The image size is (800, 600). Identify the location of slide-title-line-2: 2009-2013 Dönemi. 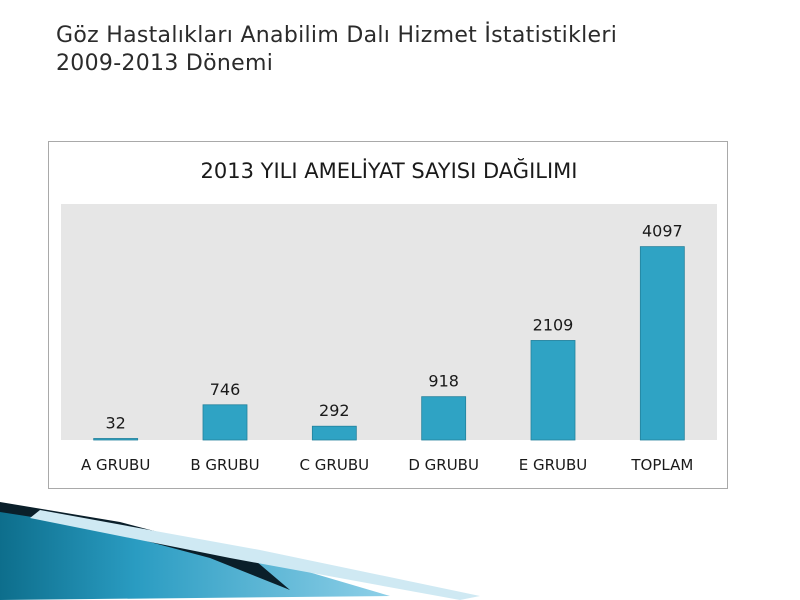
(165, 63).